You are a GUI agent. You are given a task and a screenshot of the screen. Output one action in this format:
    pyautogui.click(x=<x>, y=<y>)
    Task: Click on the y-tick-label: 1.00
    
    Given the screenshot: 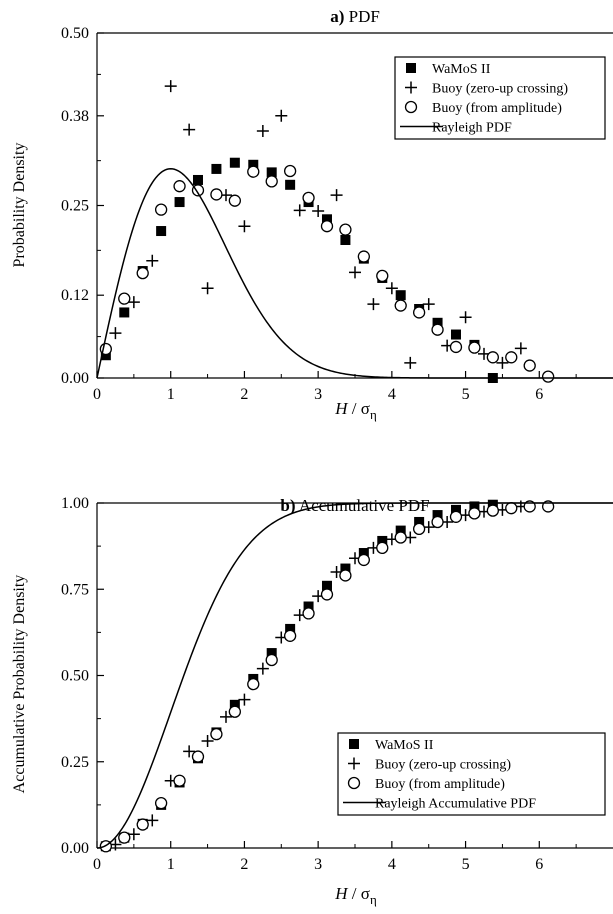 What is the action you would take?
    pyautogui.click(x=75, y=503)
    